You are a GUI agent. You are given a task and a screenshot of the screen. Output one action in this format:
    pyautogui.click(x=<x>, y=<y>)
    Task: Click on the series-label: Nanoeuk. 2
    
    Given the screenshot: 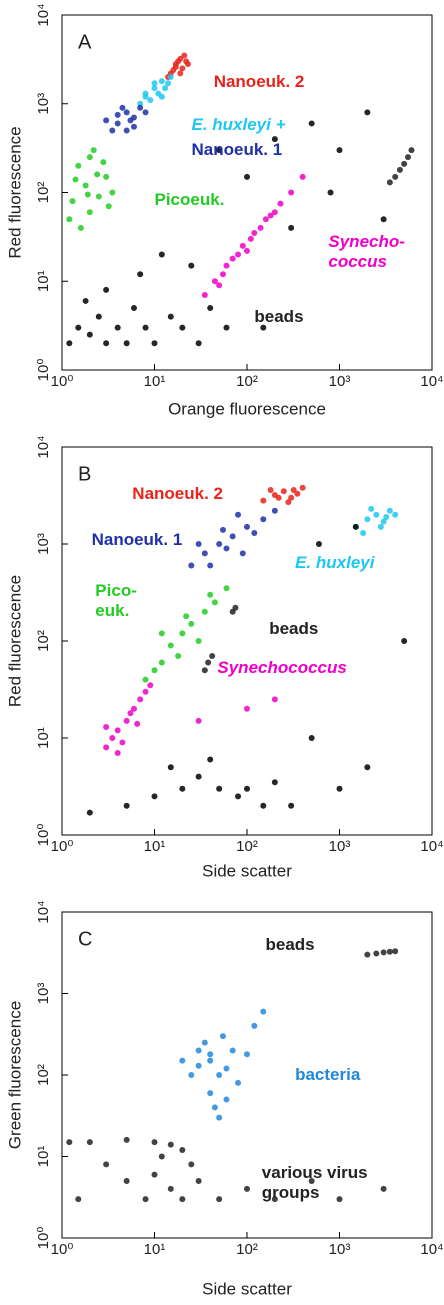 What is the action you would take?
    pyautogui.click(x=177, y=493)
    